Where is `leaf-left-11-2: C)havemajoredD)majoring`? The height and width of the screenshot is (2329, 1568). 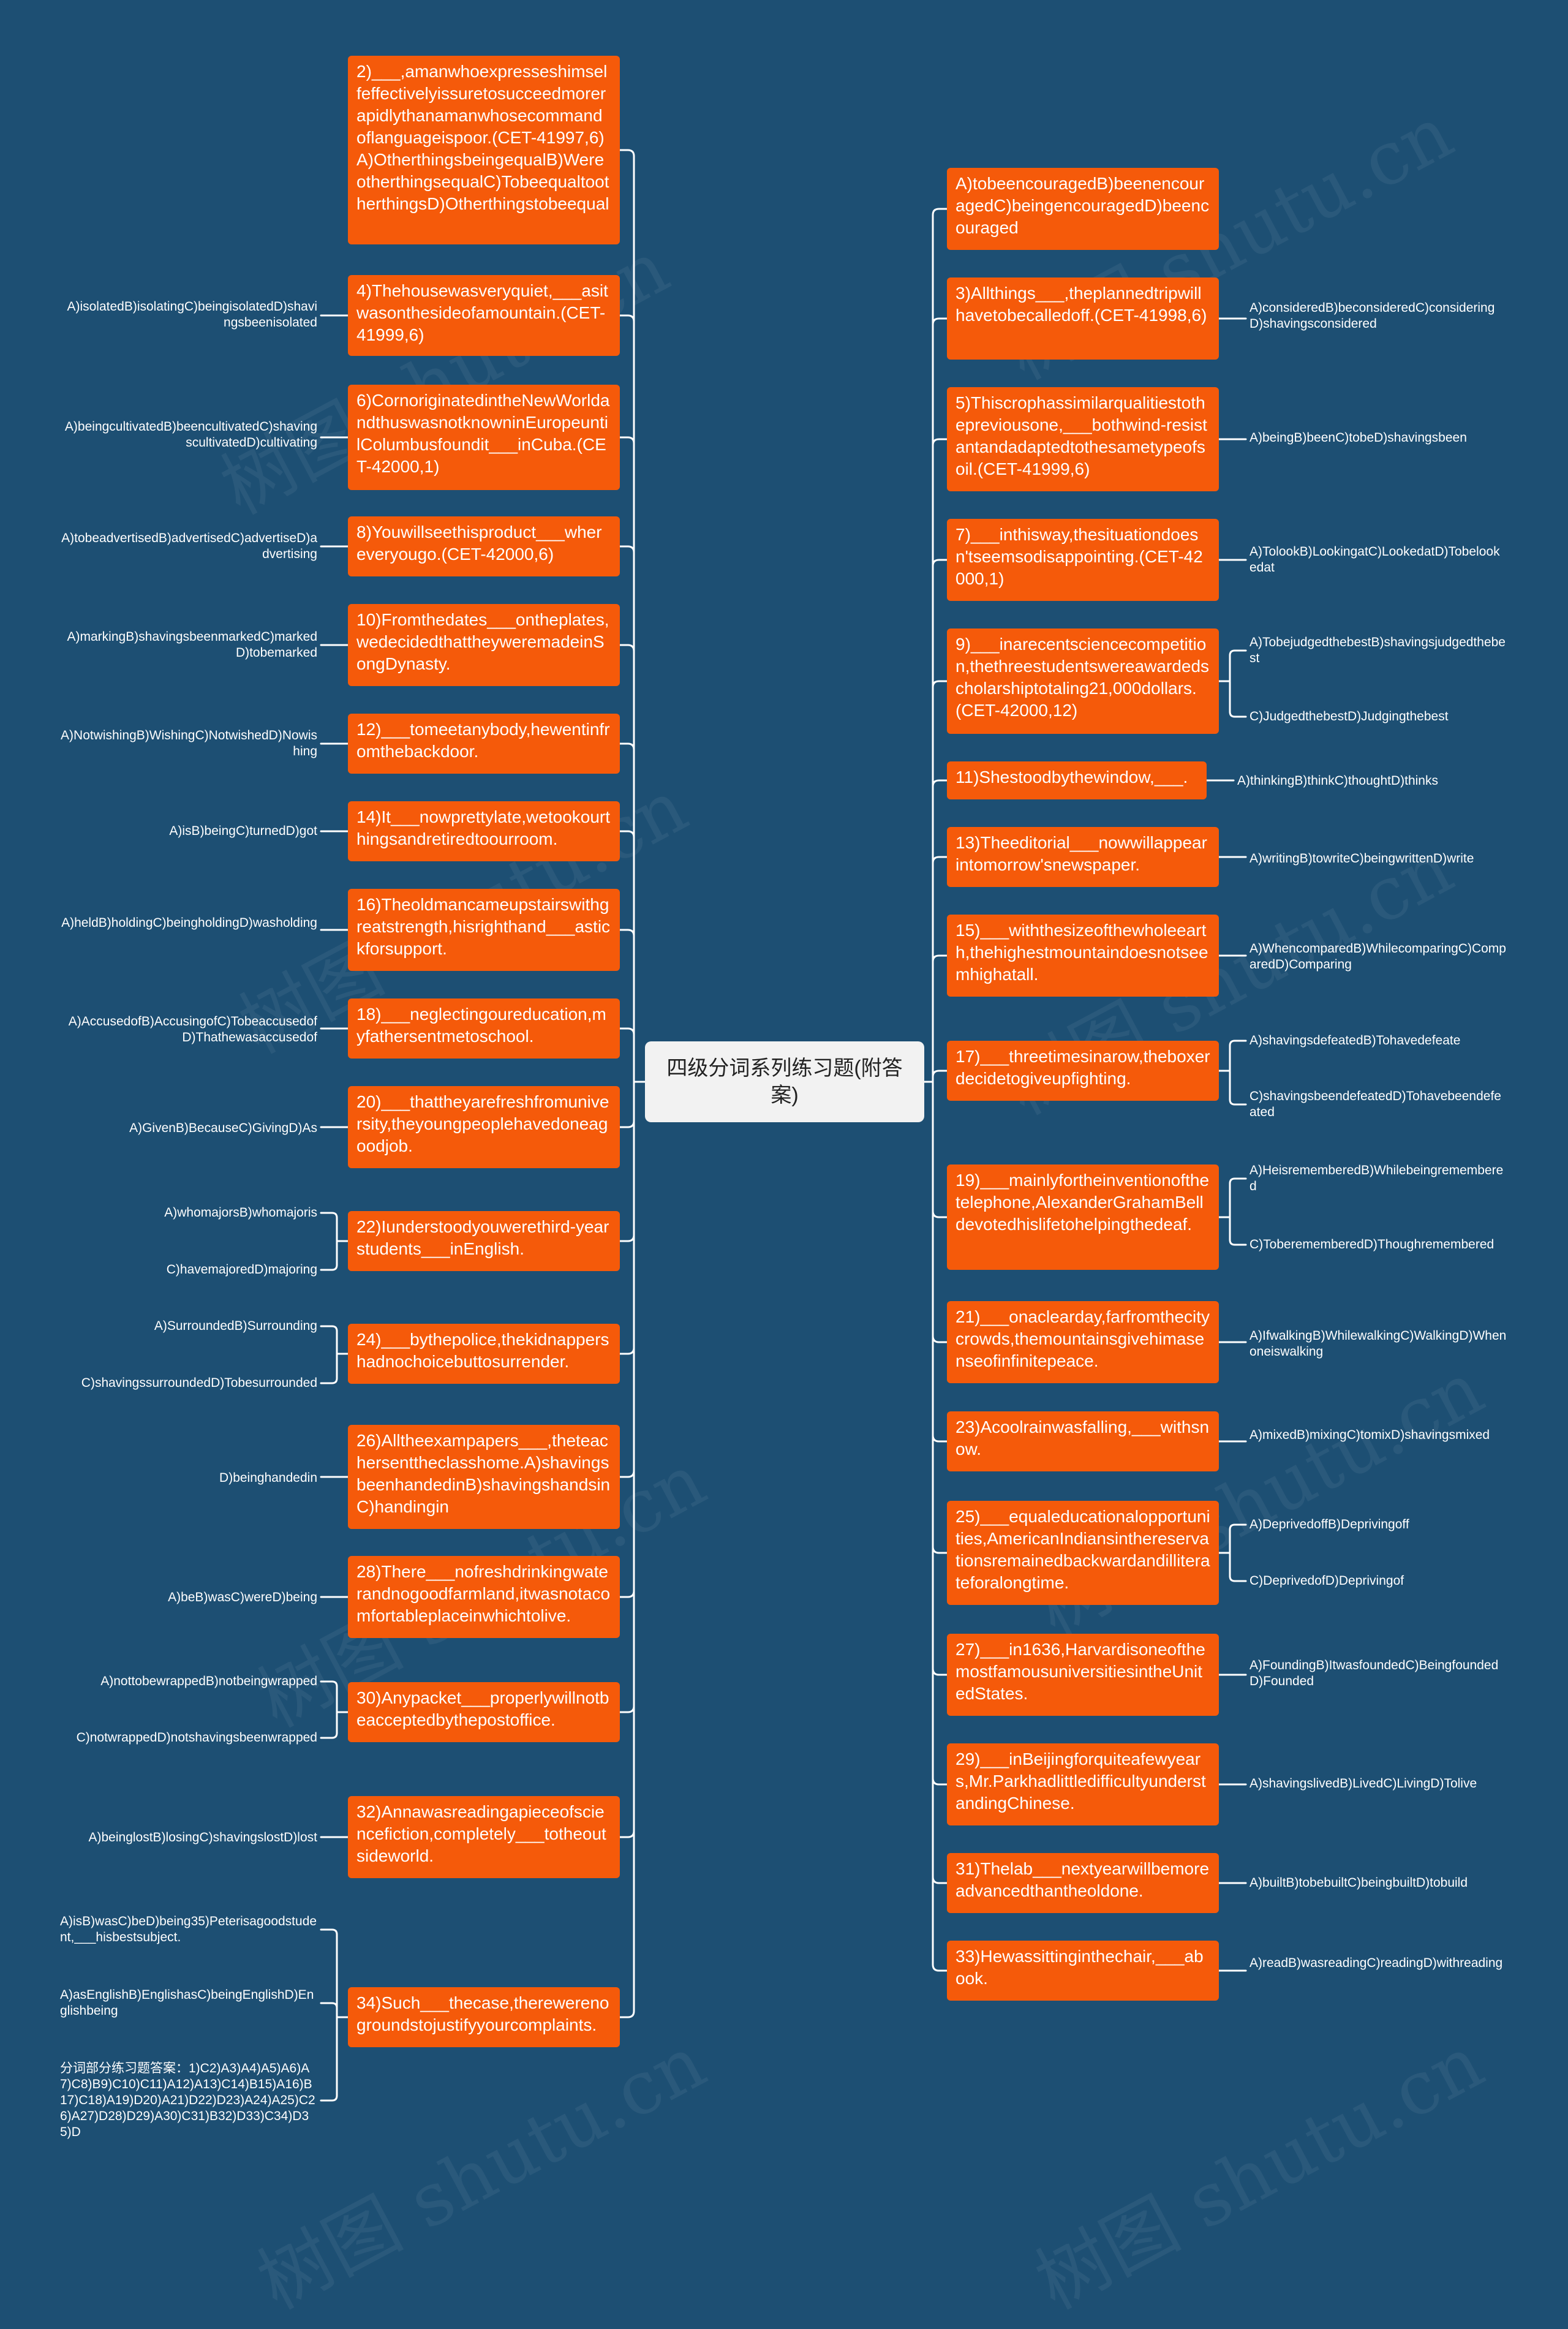 leaf-left-11-2: C)havemajoredD)majoring is located at coordinates (241, 1270).